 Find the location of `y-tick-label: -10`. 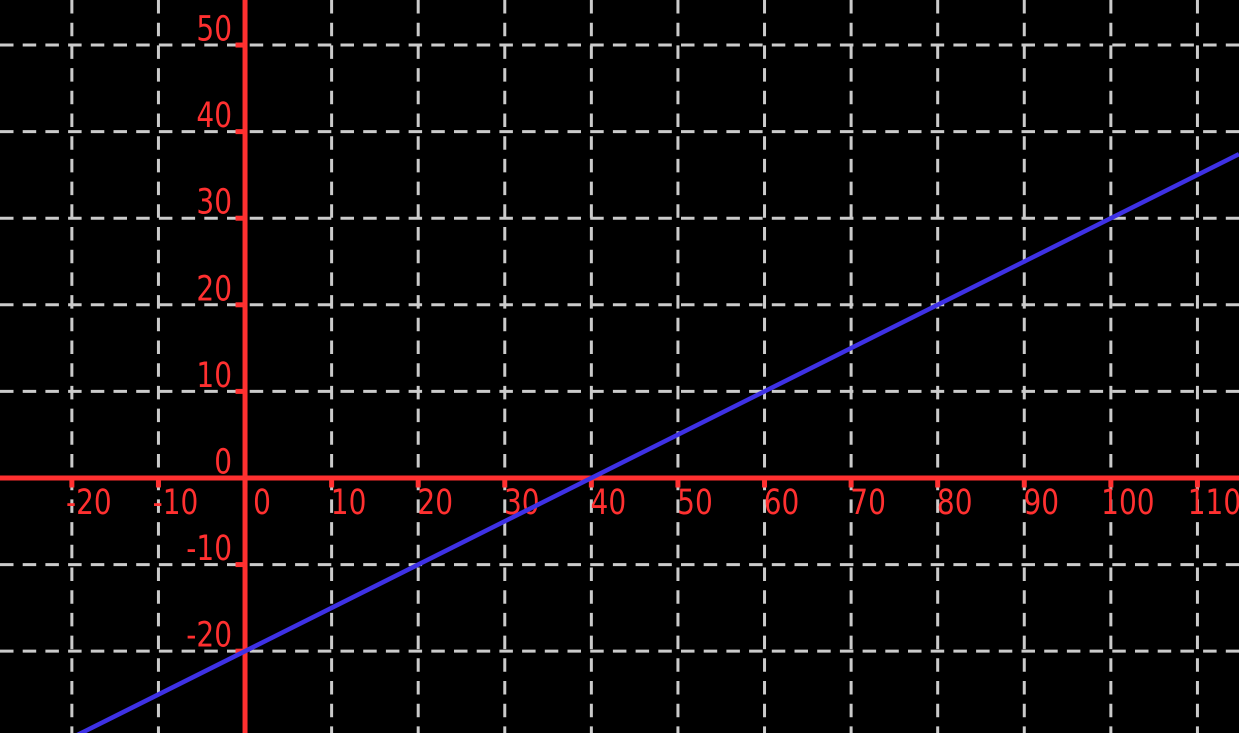

y-tick-label: -10 is located at coordinates (209, 549).